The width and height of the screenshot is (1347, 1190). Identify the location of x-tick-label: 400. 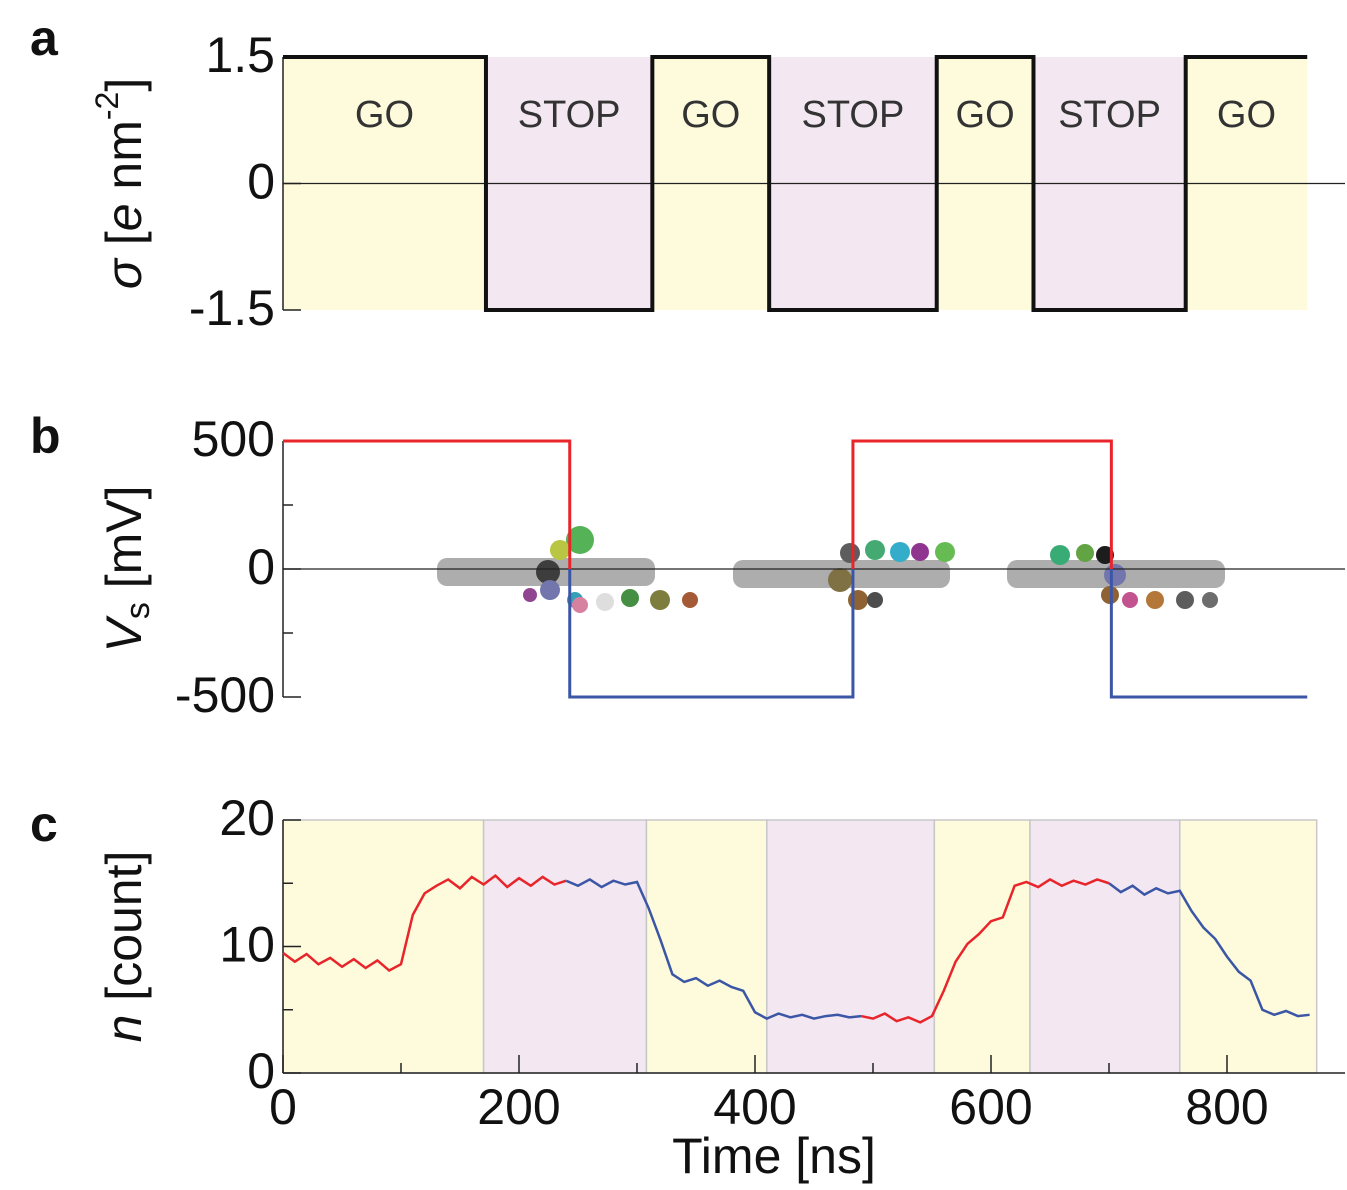
(754, 1107).